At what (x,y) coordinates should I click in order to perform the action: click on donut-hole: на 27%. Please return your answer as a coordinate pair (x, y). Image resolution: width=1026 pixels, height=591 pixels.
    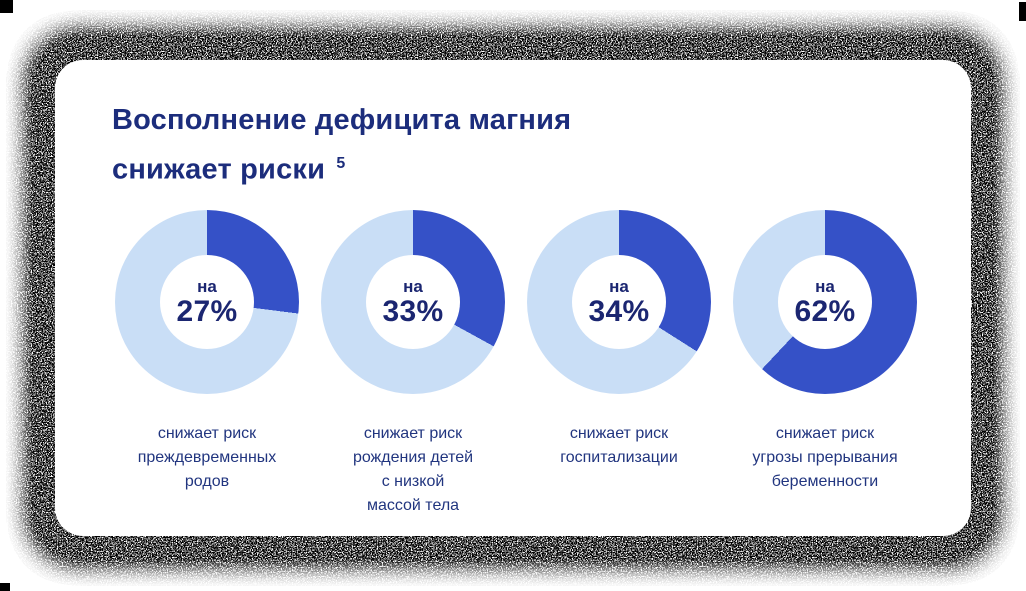
    Looking at the image, I should click on (207, 302).